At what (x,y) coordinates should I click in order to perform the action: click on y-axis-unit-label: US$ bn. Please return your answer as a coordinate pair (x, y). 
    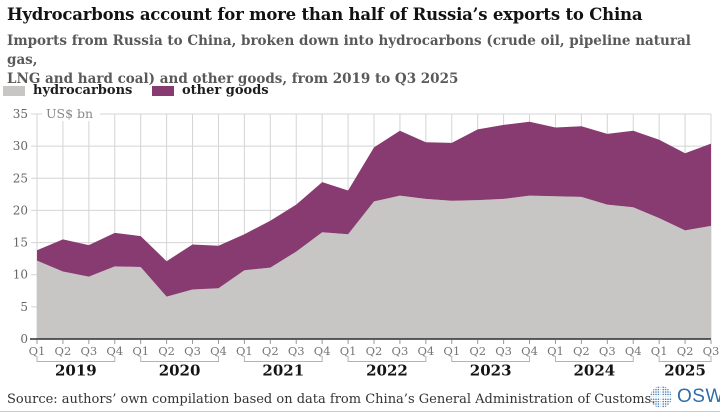
    Looking at the image, I should click on (69, 113).